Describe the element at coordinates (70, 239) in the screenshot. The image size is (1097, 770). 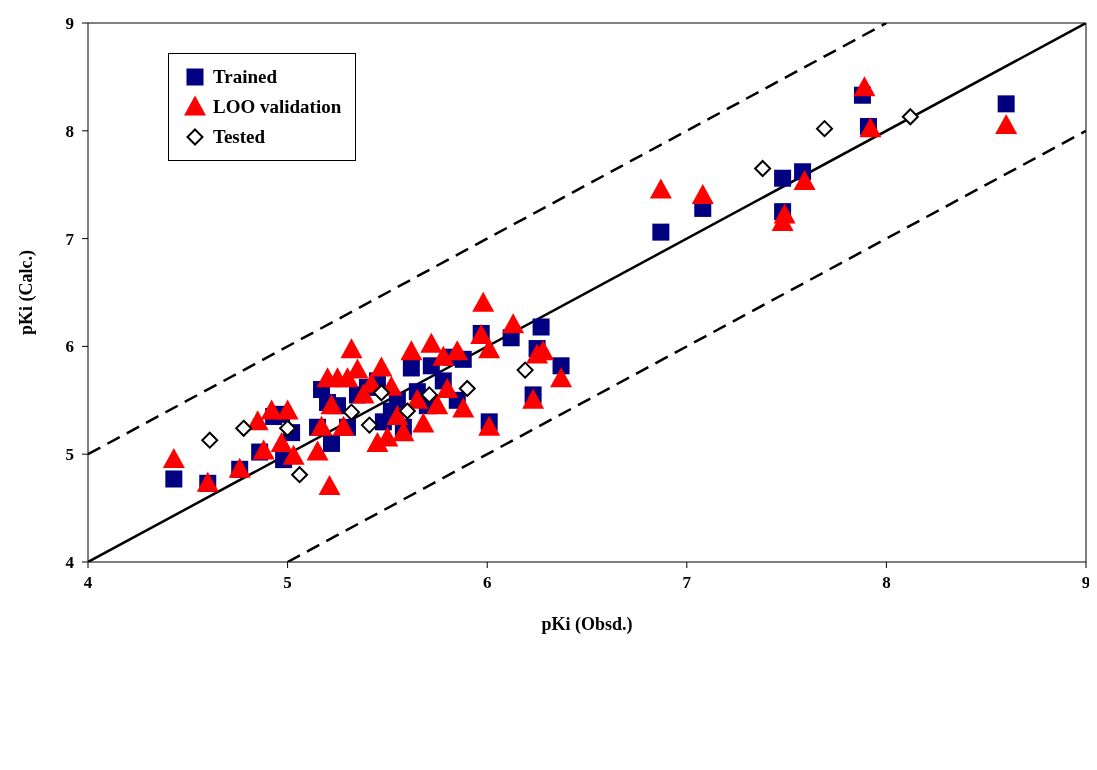
I see `y-tick-label: 7` at that location.